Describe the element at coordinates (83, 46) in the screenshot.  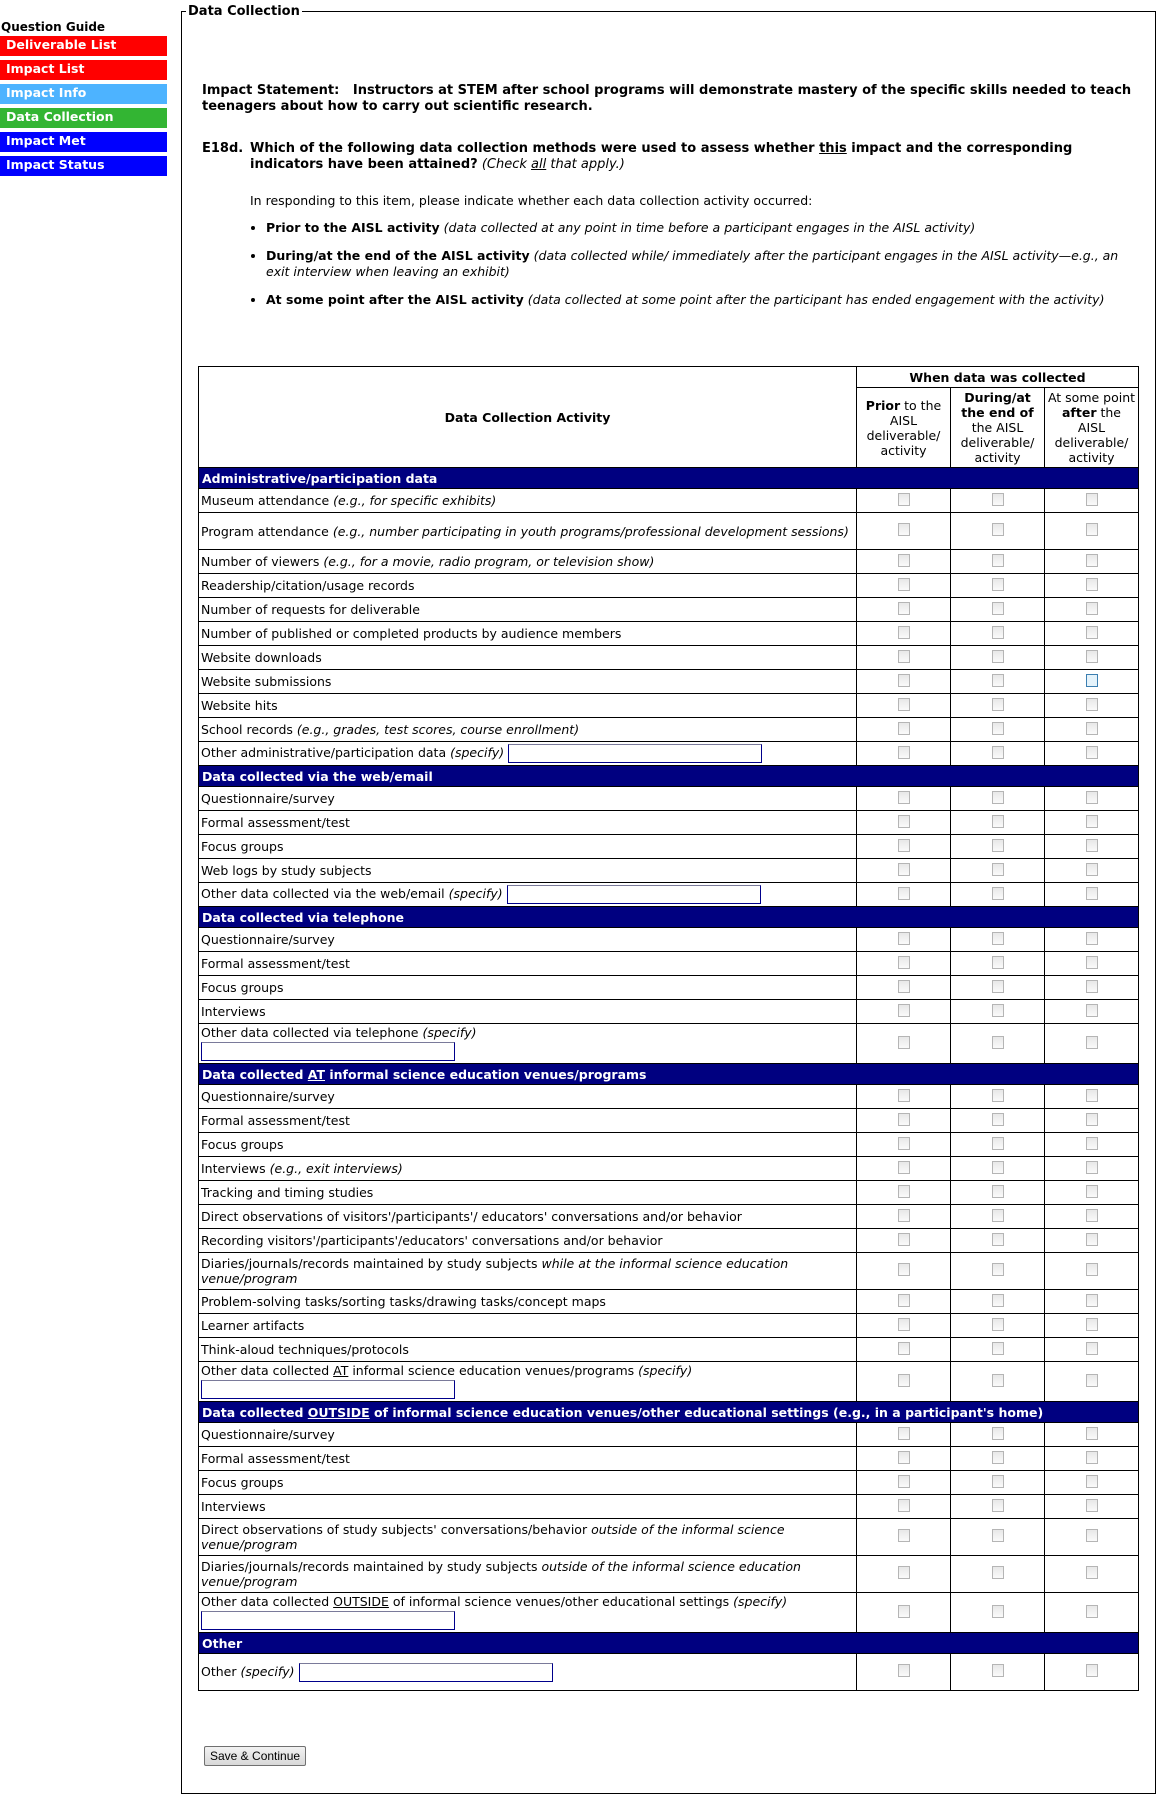
I see `nav-deliverable-list: Deliverable List` at that location.